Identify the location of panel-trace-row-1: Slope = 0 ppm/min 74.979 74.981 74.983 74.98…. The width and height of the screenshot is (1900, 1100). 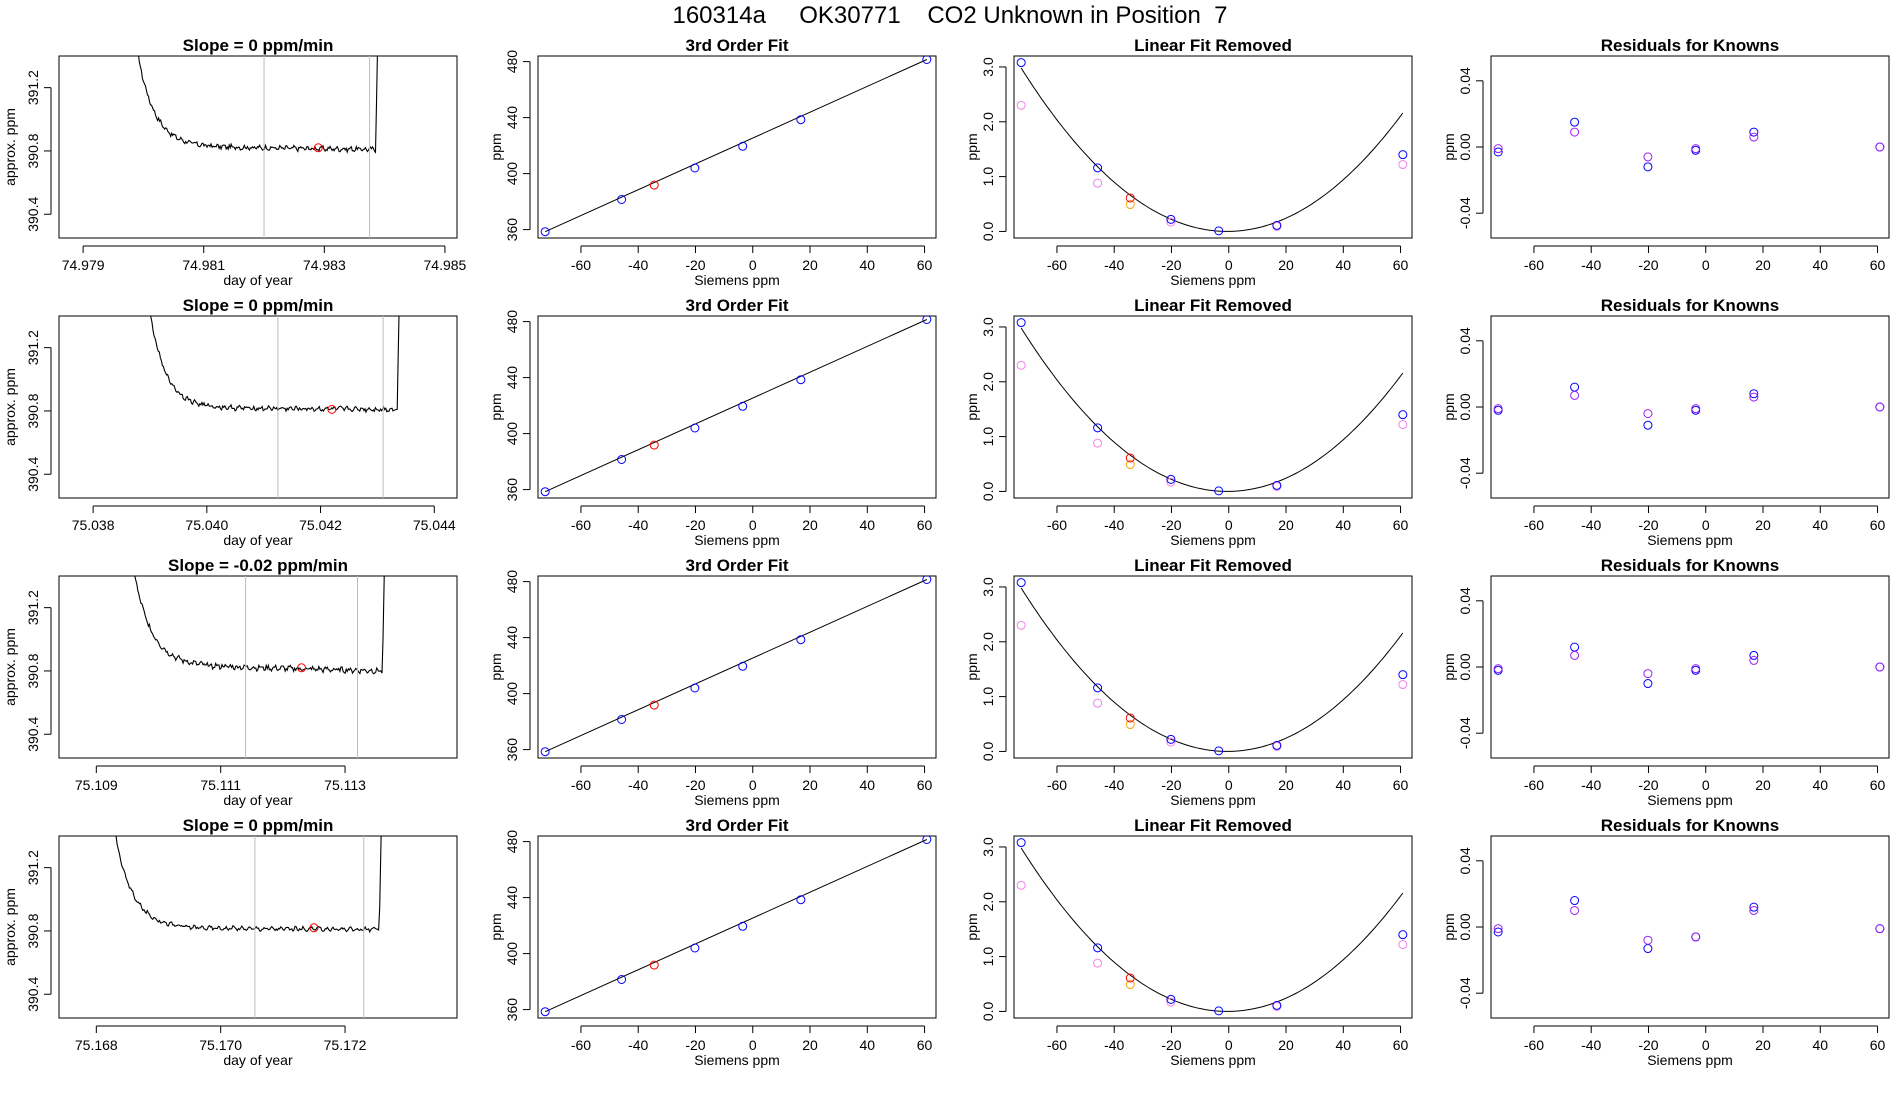
(234, 162).